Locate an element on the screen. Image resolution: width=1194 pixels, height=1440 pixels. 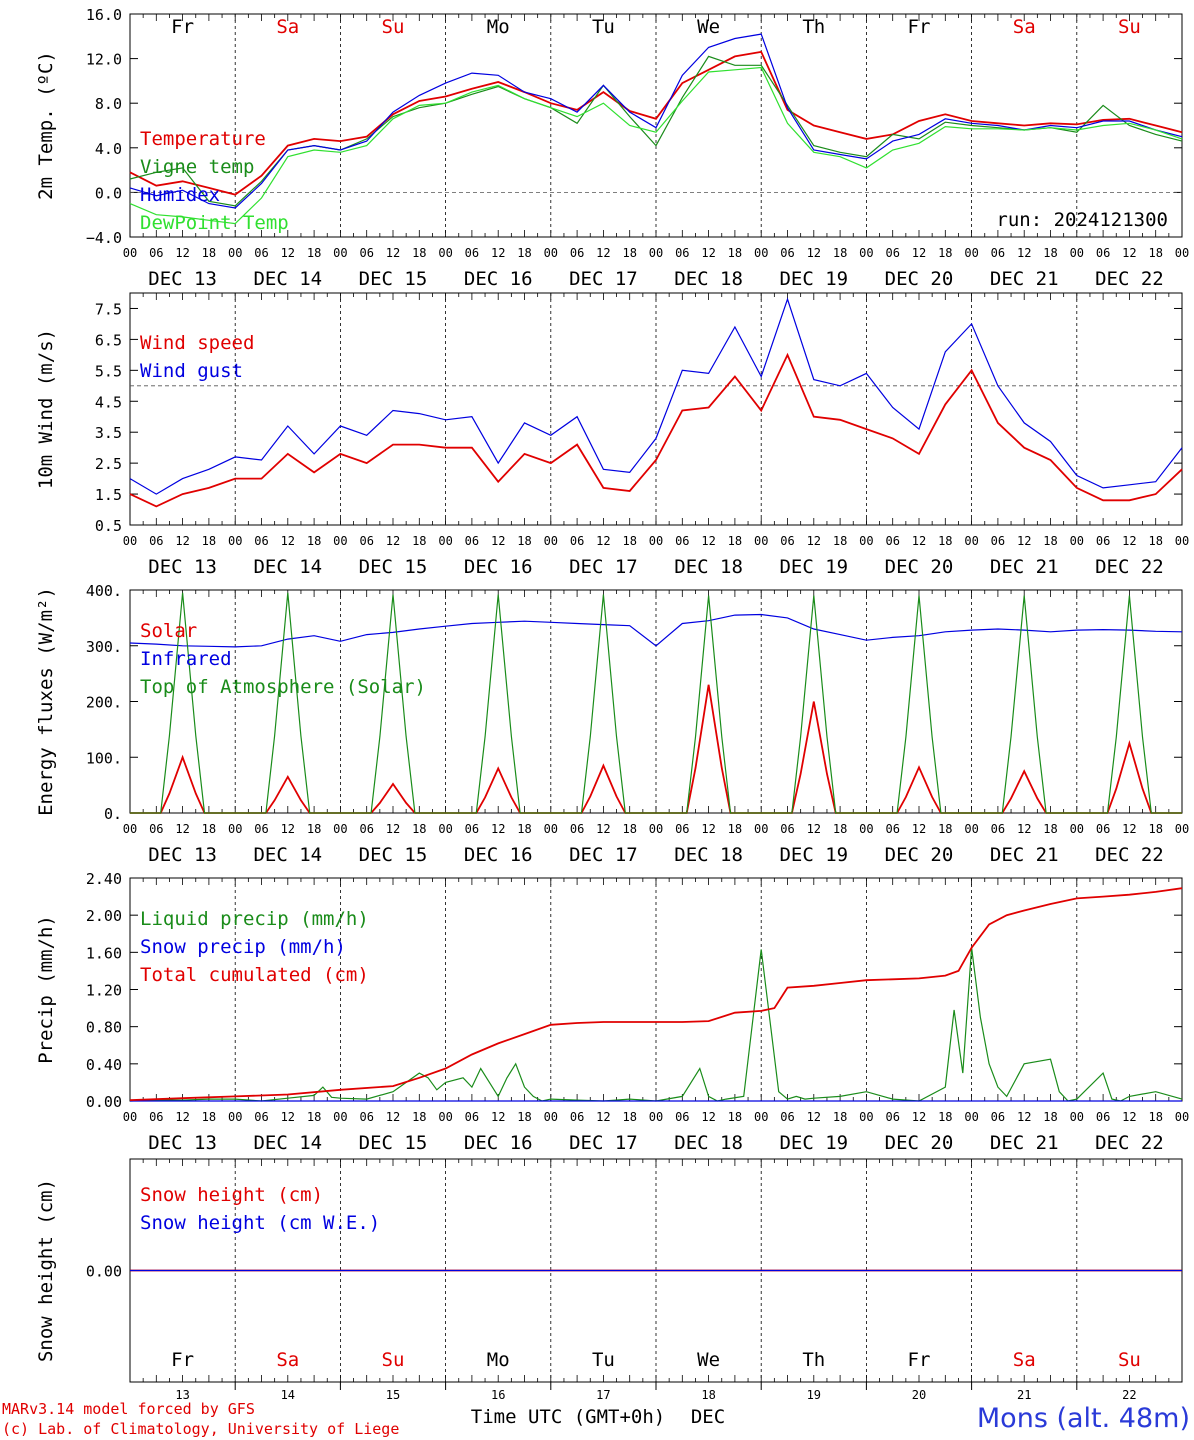
day-name-top: Fr is located at coordinates (182, 27).